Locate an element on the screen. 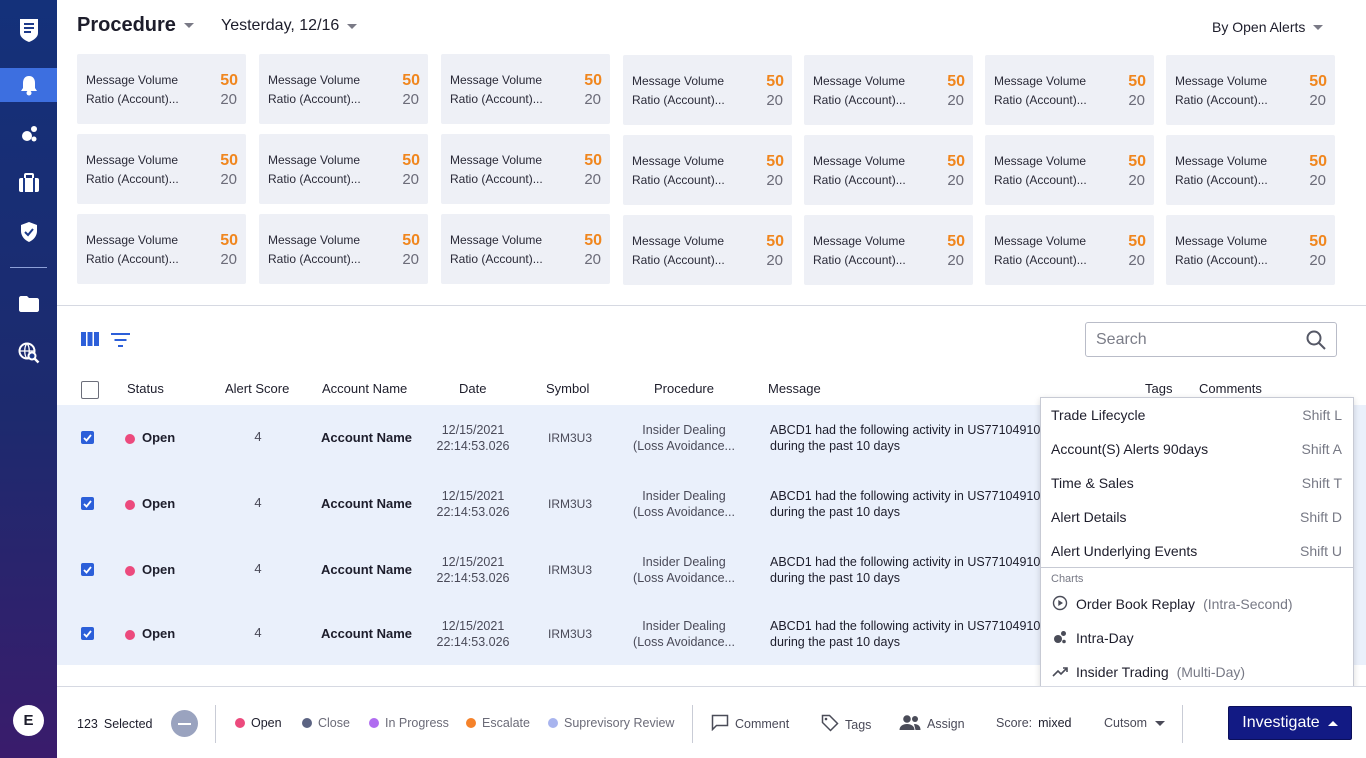 This screenshot has width=1366, height=758. score-value: mixed is located at coordinates (1055, 723).